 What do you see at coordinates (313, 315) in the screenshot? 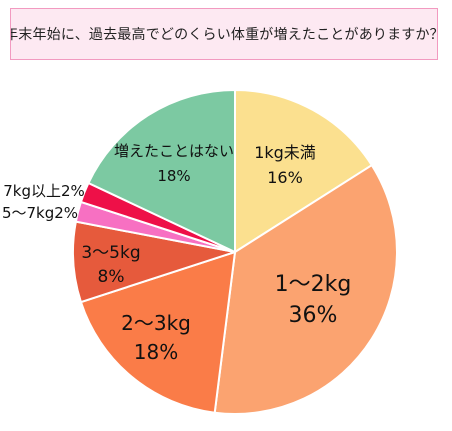
I see `slice-percent-label: 36%` at bounding box center [313, 315].